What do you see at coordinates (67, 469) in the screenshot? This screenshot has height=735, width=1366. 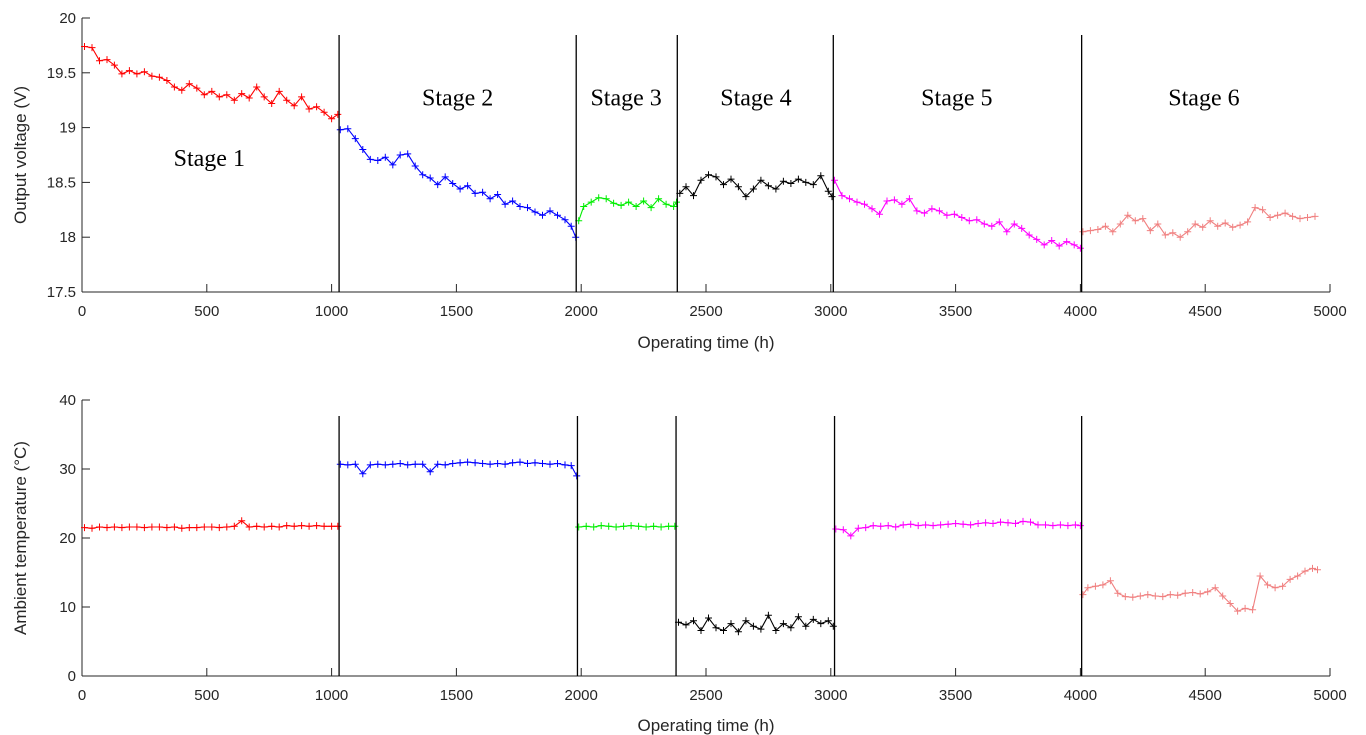 I see `y-tick-label: 30` at bounding box center [67, 469].